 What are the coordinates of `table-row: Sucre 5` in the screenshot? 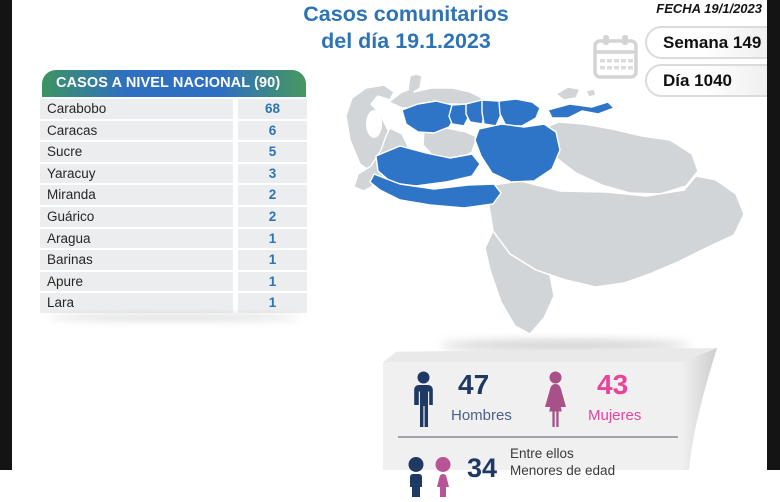 It's located at (173, 152).